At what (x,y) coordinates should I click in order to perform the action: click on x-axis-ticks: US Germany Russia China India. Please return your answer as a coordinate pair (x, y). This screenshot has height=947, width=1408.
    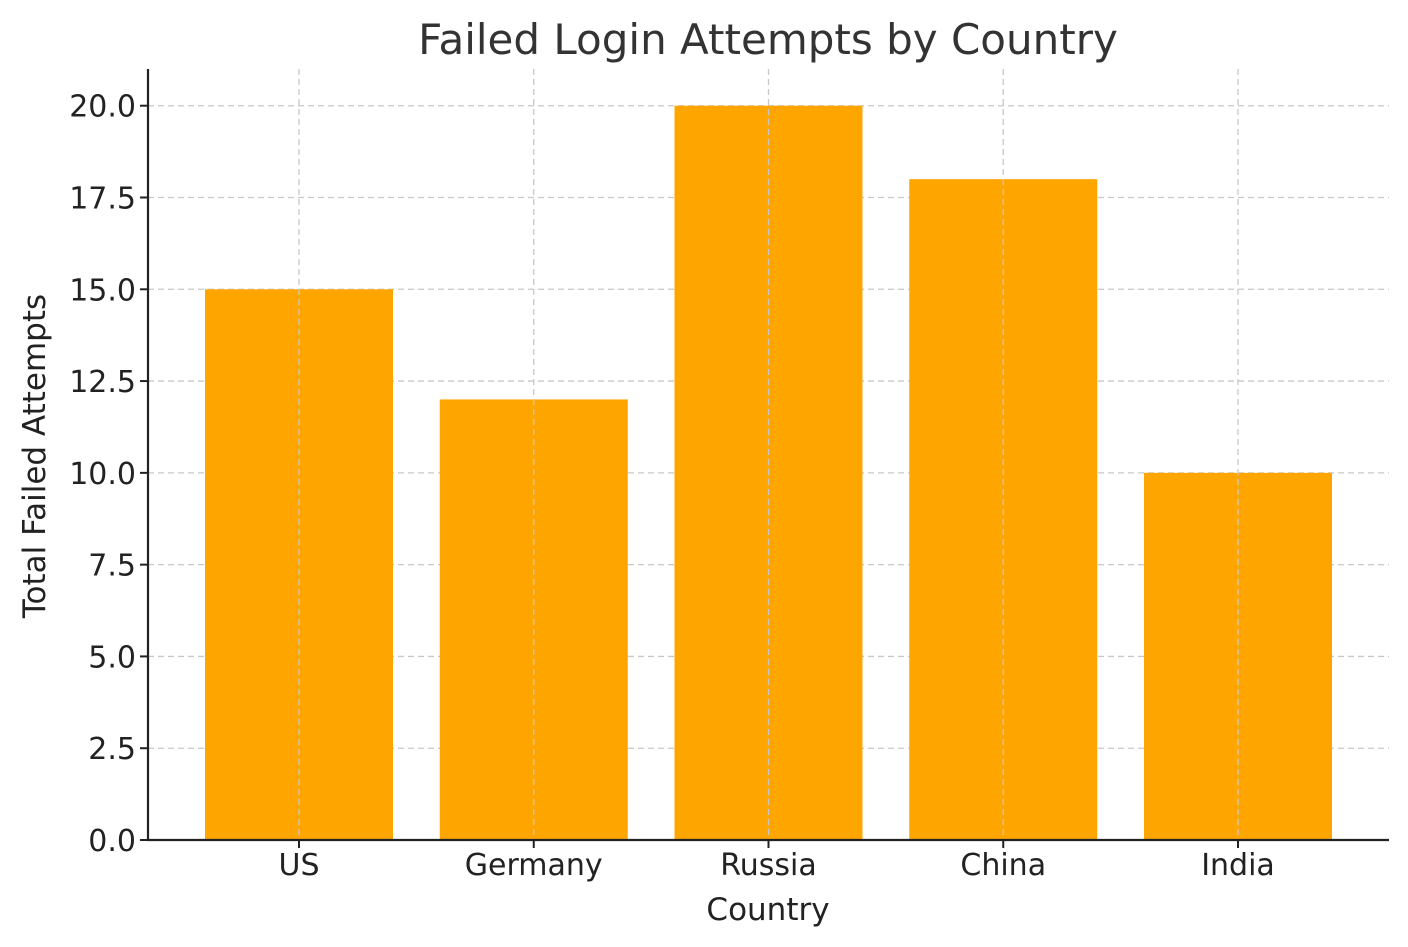
    Looking at the image, I should click on (776, 861).